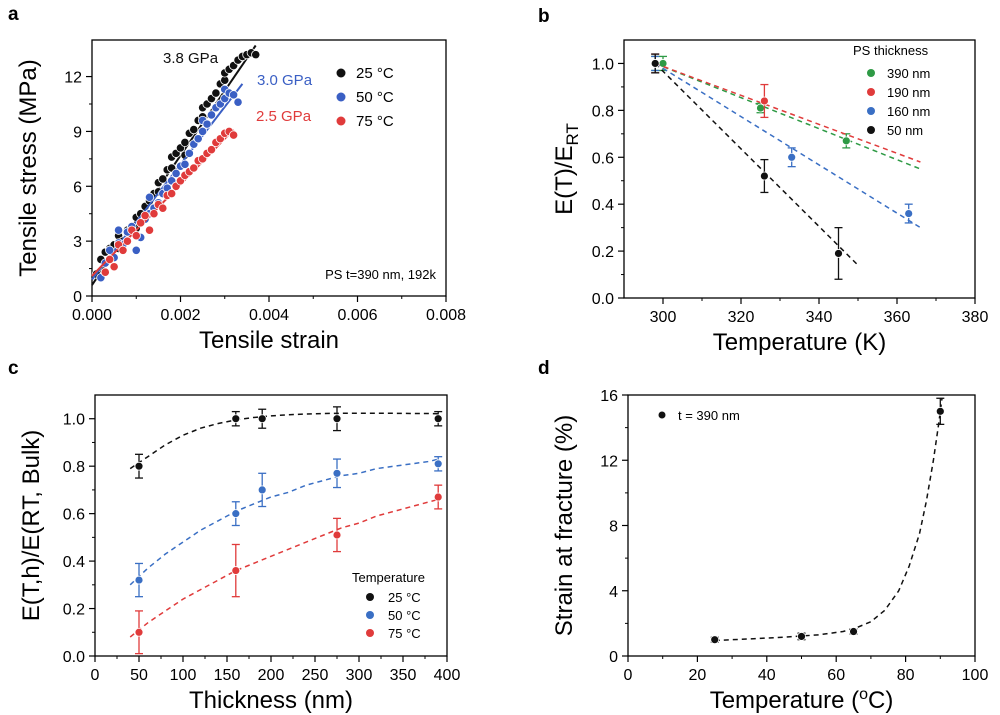 The width and height of the screenshot is (1000, 715). I want to click on legend-label: t = 390 nm, so click(709, 415).